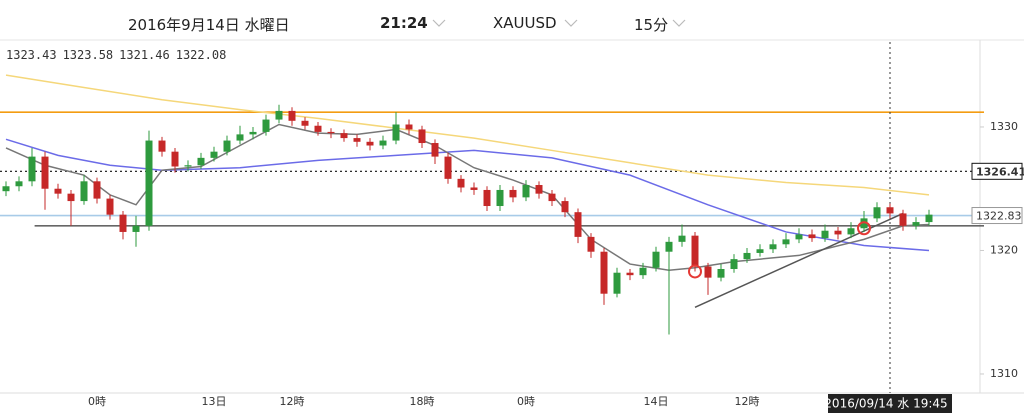 The width and height of the screenshot is (1024, 413). I want to click on level-label: 1322.83, so click(999, 216).